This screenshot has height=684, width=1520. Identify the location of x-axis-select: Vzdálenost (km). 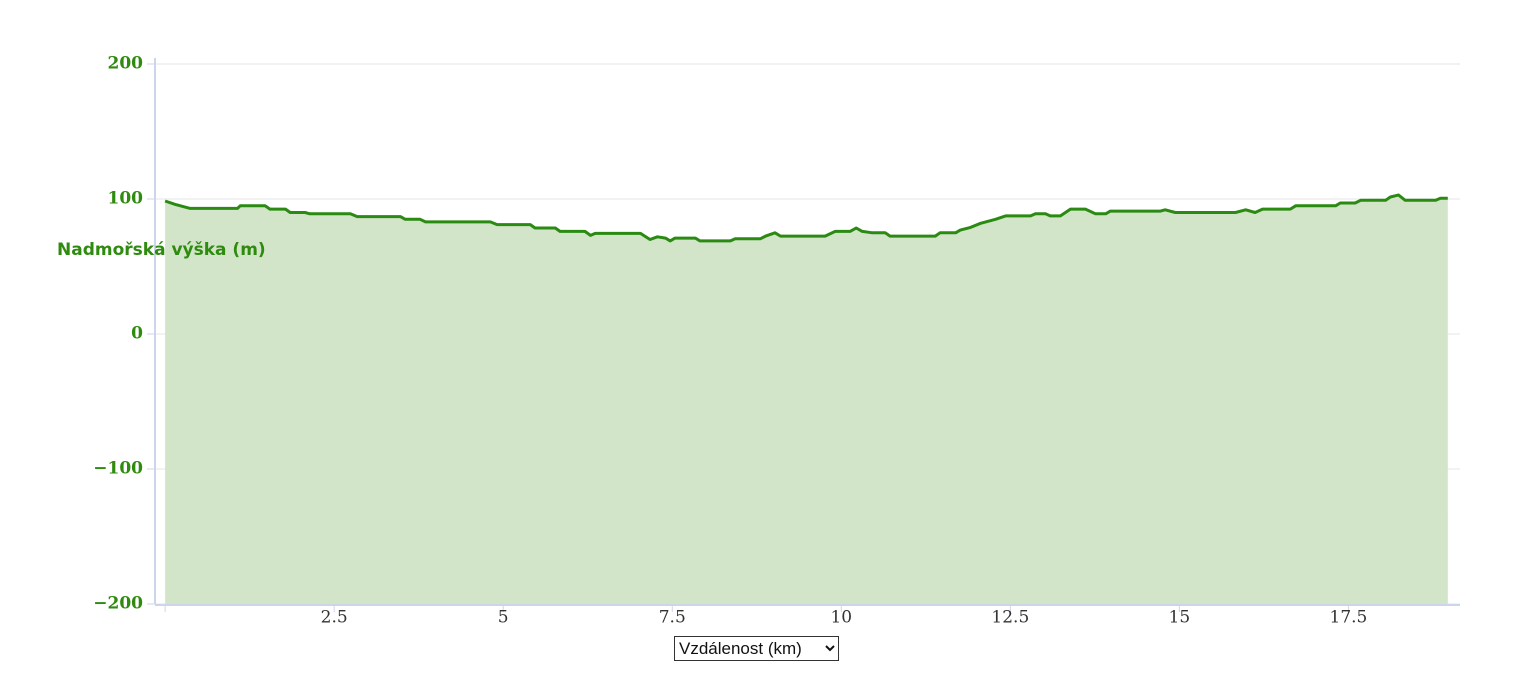
(756, 648).